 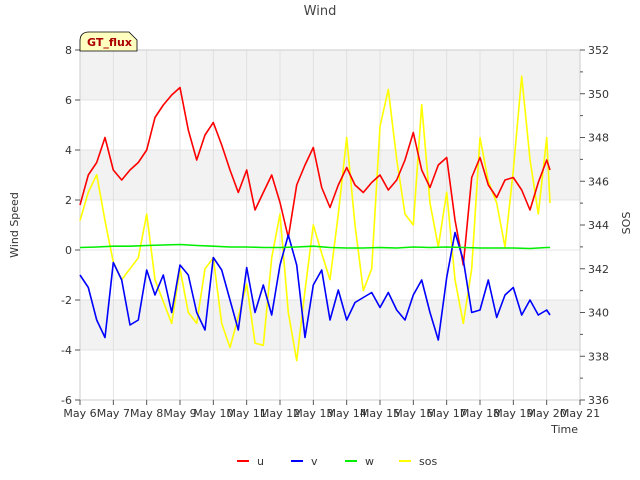 I want to click on y2-axis-label: SOS, so click(x=626, y=223).